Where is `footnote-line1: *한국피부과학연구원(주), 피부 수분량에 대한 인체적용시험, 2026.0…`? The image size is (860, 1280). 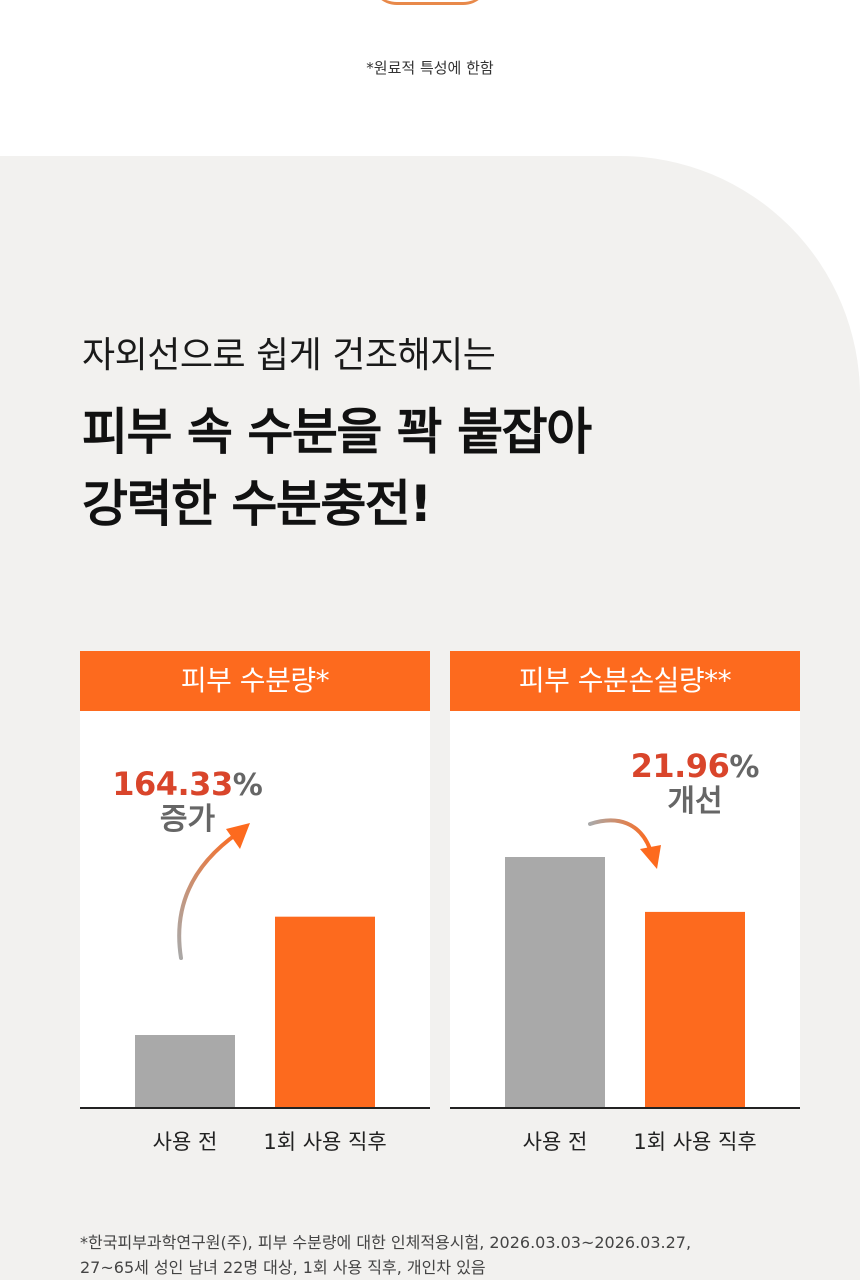 footnote-line1: *한국피부과학연구원(주), 피부 수분량에 대한 인체적용시험, 2026.0… is located at coordinates (386, 1242).